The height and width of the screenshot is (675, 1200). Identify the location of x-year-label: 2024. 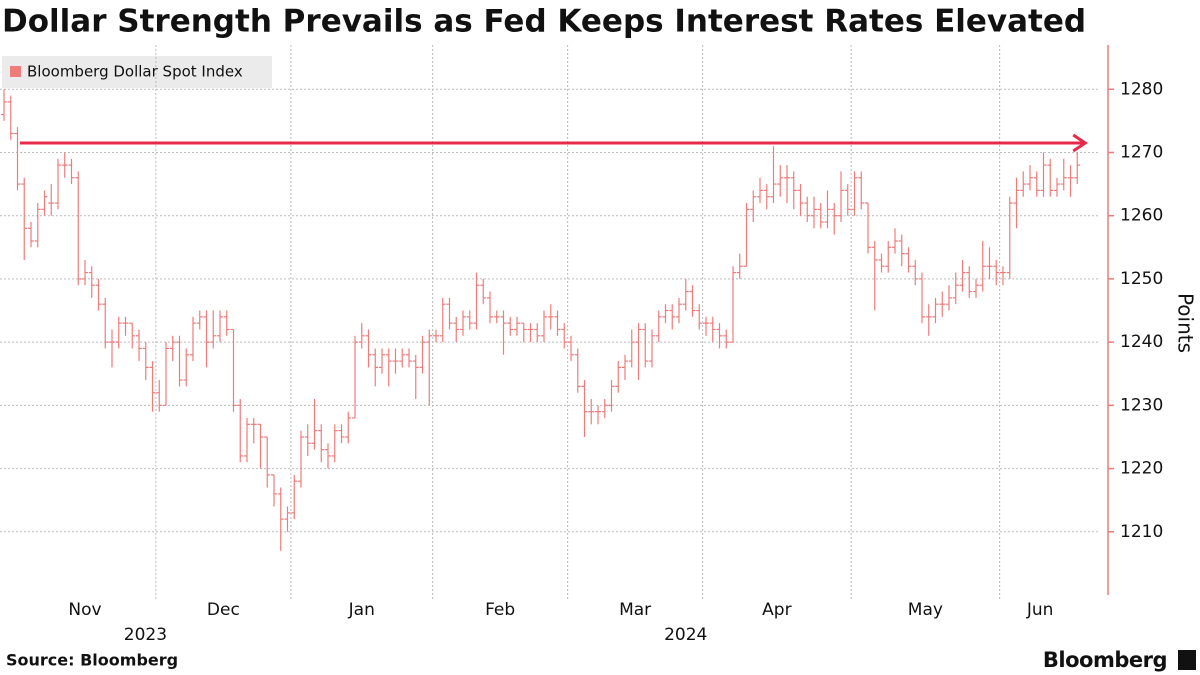
(685, 635).